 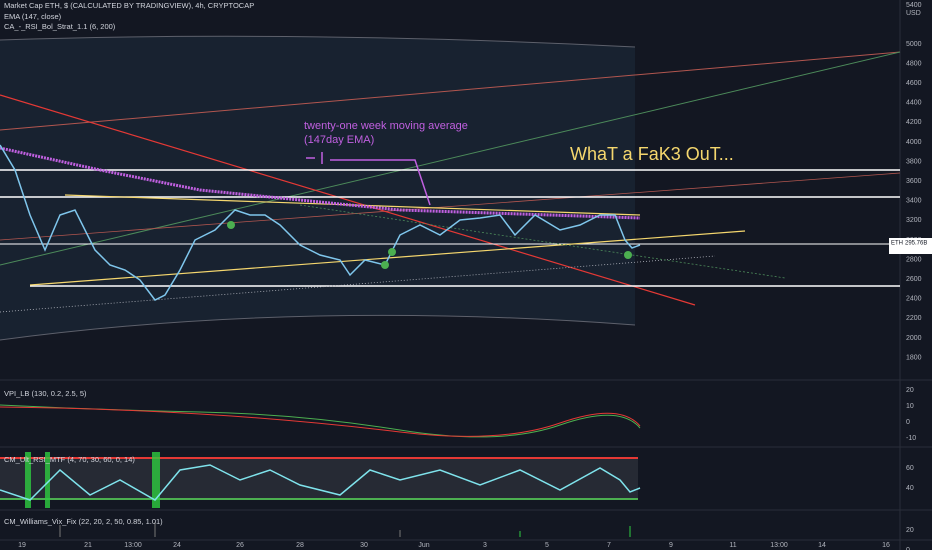 What do you see at coordinates (911, 438) in the screenshot?
I see `pane-tick-label: -10` at bounding box center [911, 438].